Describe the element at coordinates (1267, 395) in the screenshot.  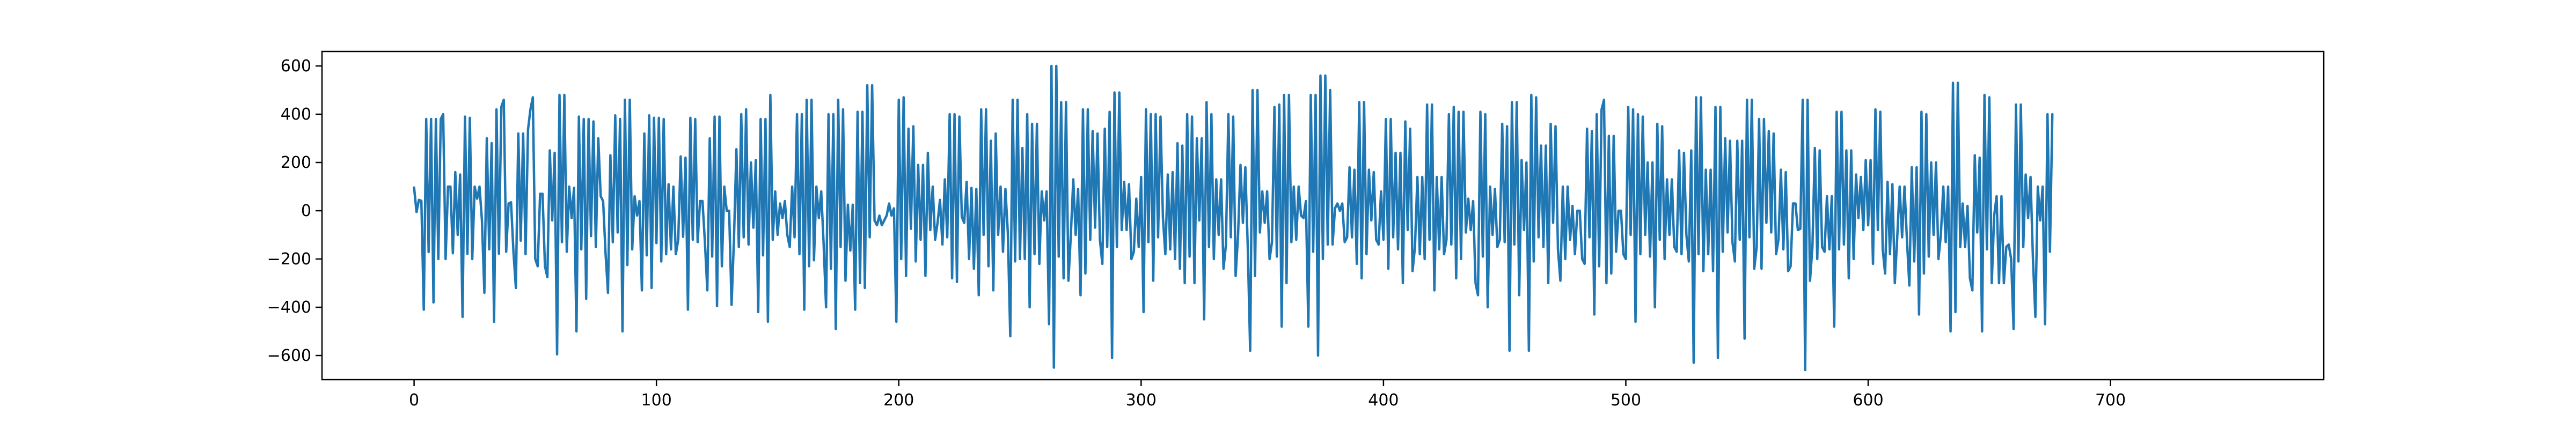
I see `x-axis: 0 100 200 300 400 500 600 700` at that location.